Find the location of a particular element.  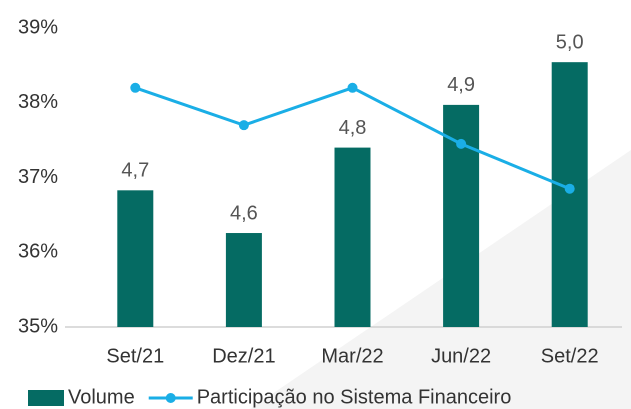

value-label: 4,7 is located at coordinates (135, 171).